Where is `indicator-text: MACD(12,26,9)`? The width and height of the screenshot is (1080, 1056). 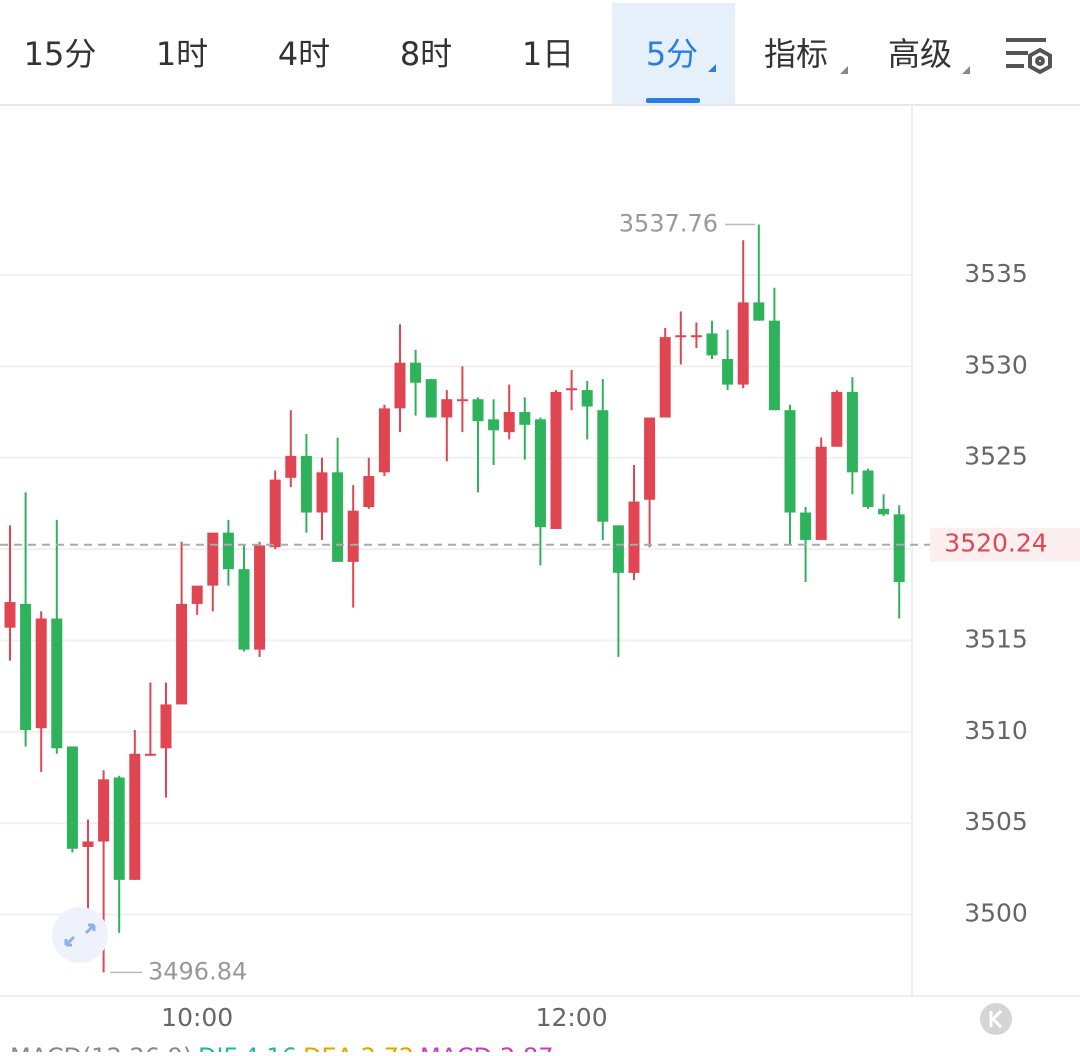
indicator-text: MACD(12,26,9) is located at coordinates (101, 1047).